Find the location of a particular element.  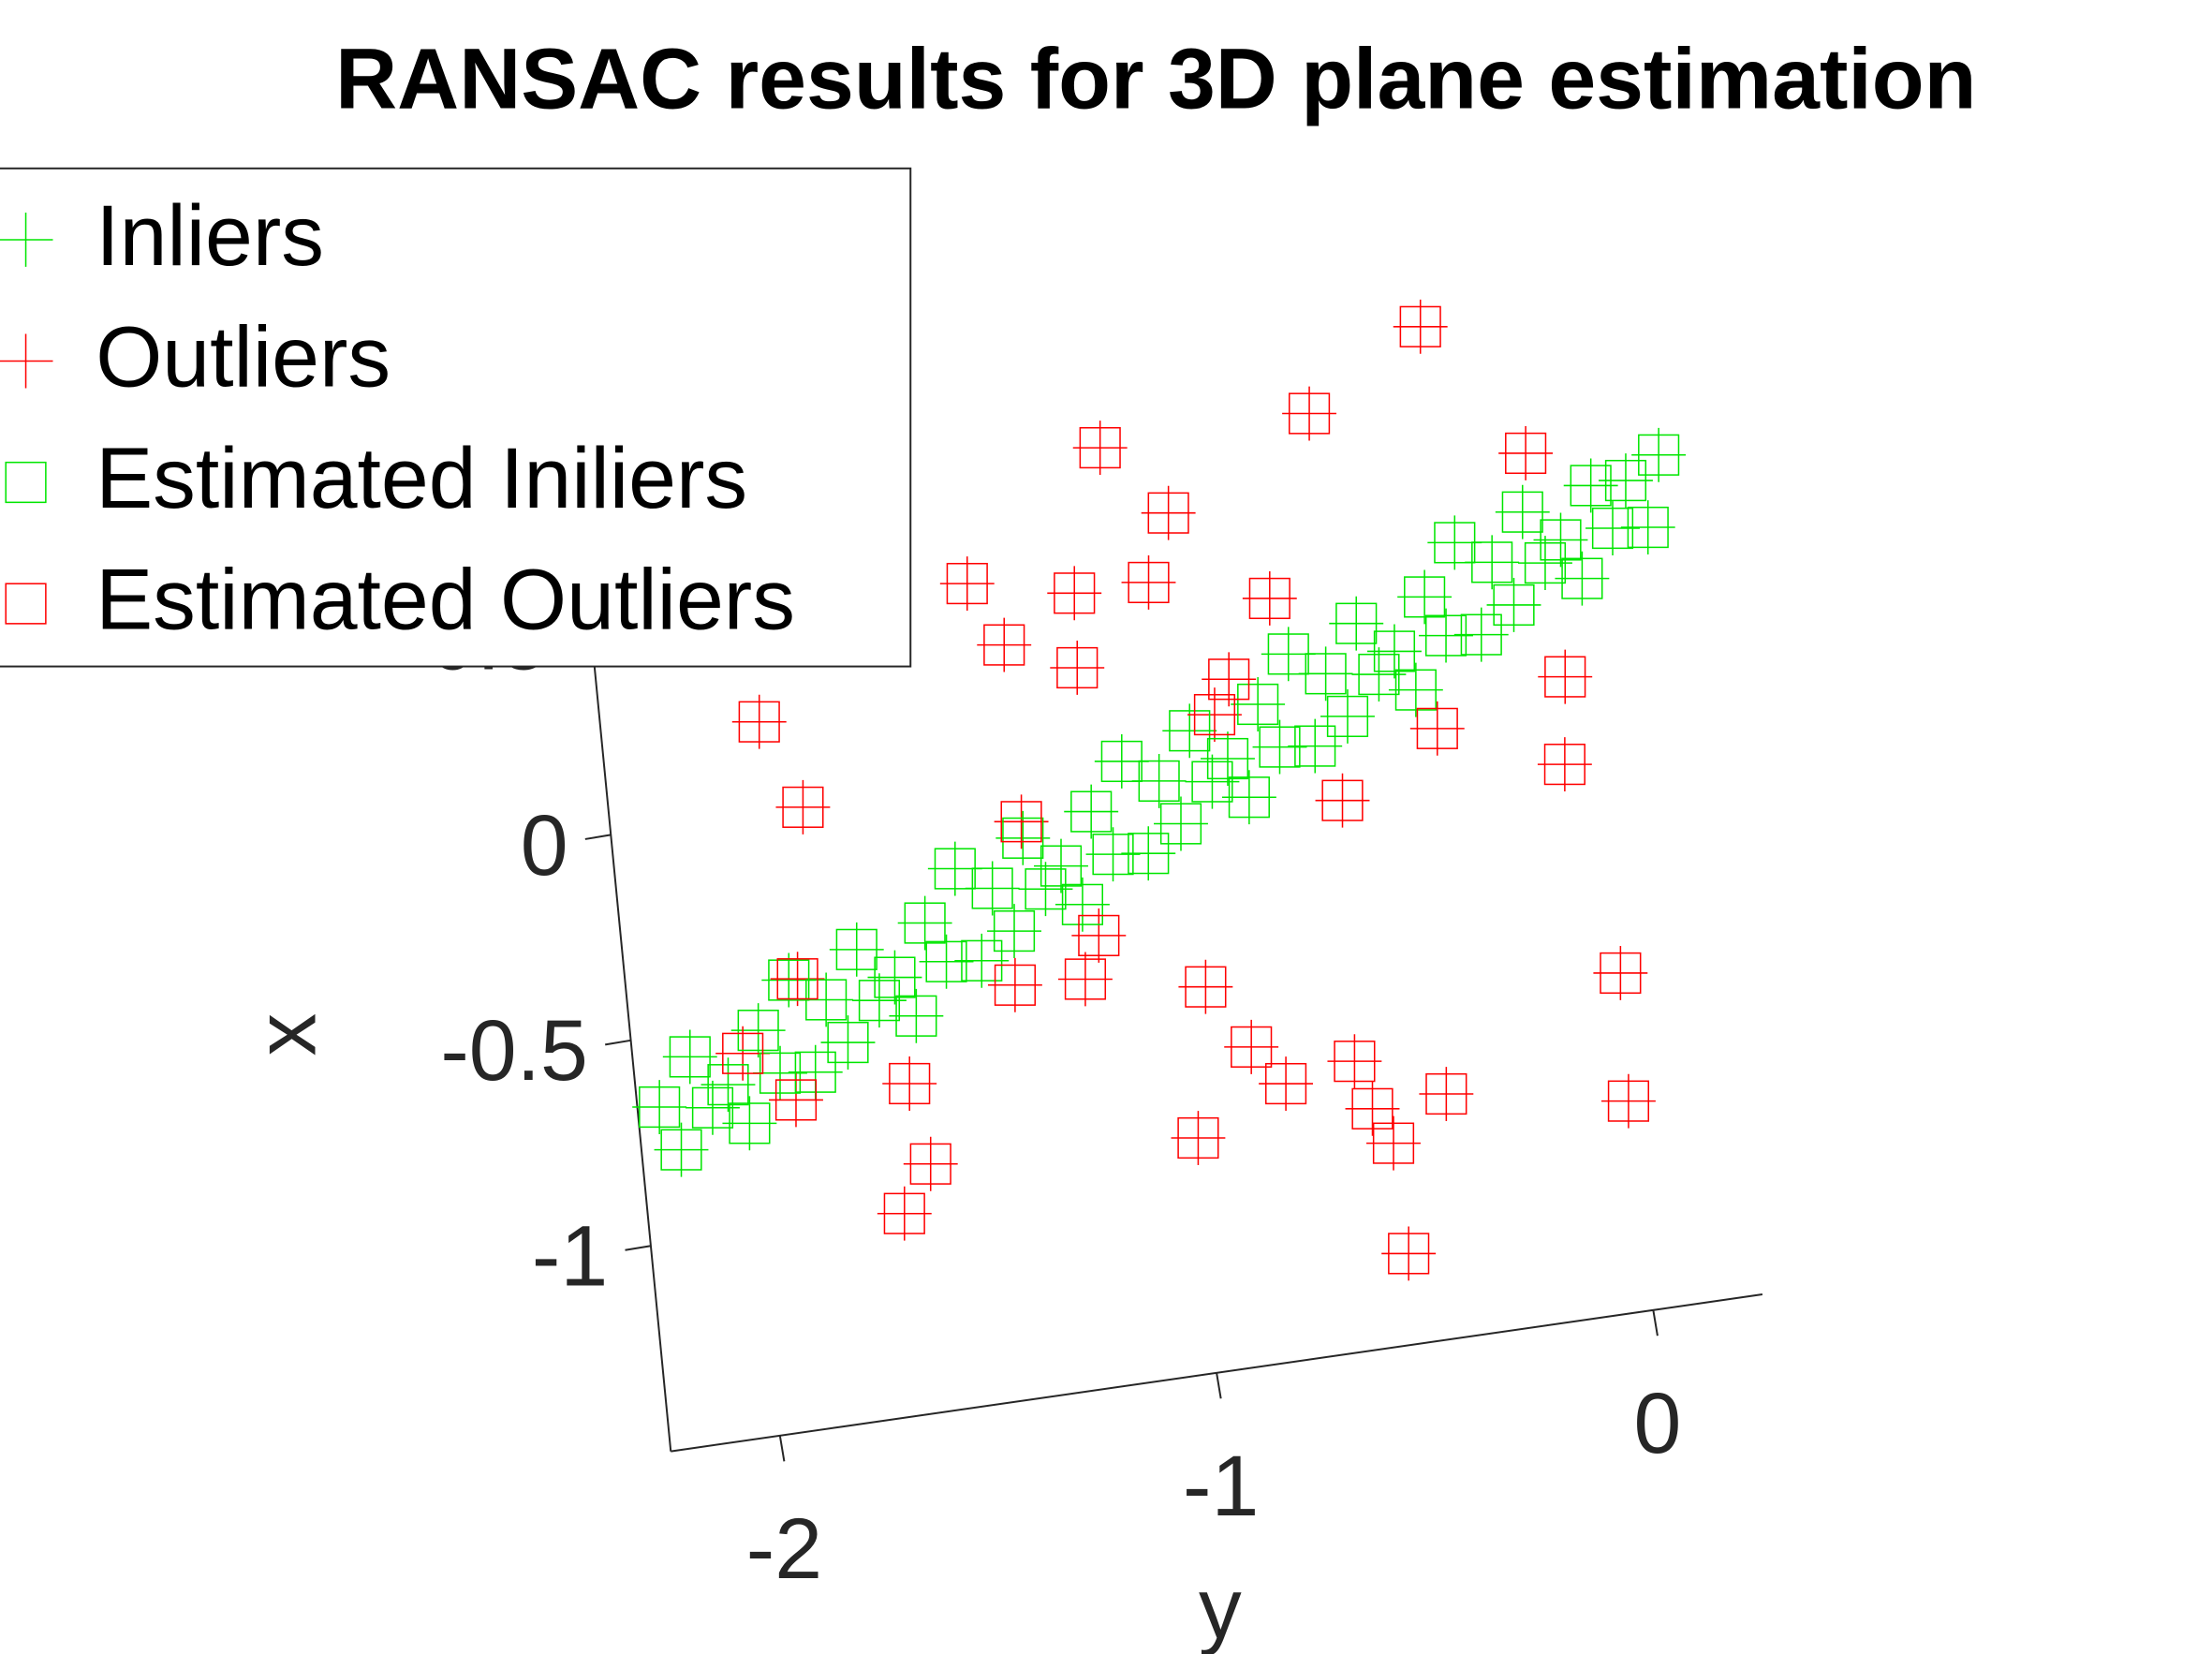

chart-title: RANSAC results for 3D plane estimation is located at coordinates (1155, 79).